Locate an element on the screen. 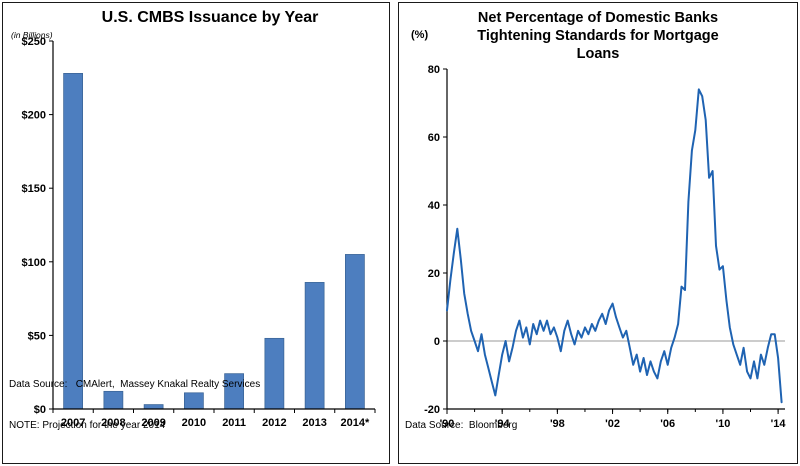 This screenshot has width=800, height=466. x-tick-label: 2009 is located at coordinates (153, 423).